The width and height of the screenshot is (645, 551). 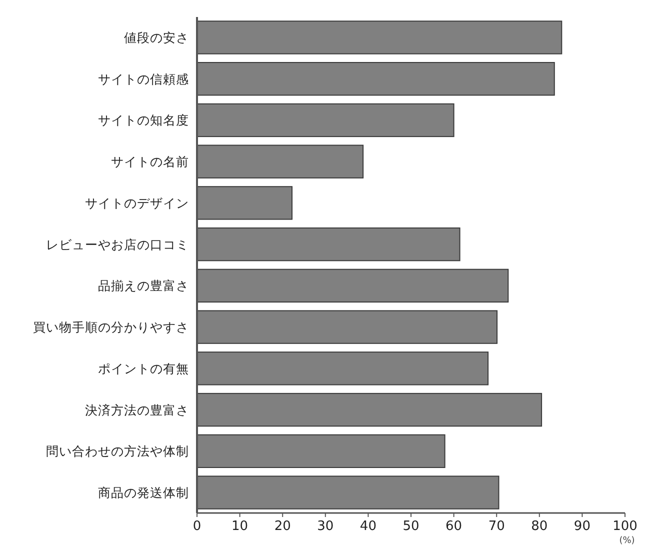 What do you see at coordinates (143, 120) in the screenshot?
I see `y-tick-label: サイトの知名度` at bounding box center [143, 120].